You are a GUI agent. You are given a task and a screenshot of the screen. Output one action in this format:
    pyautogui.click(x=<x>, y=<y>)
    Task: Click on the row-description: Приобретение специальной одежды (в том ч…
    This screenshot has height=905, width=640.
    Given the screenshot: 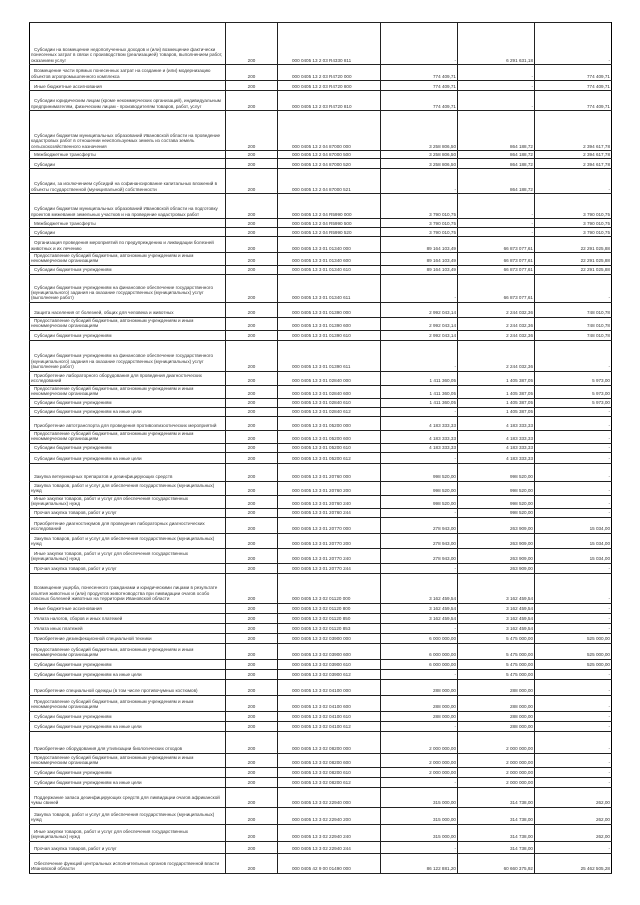 What is the action you would take?
    pyautogui.click(x=127, y=687)
    